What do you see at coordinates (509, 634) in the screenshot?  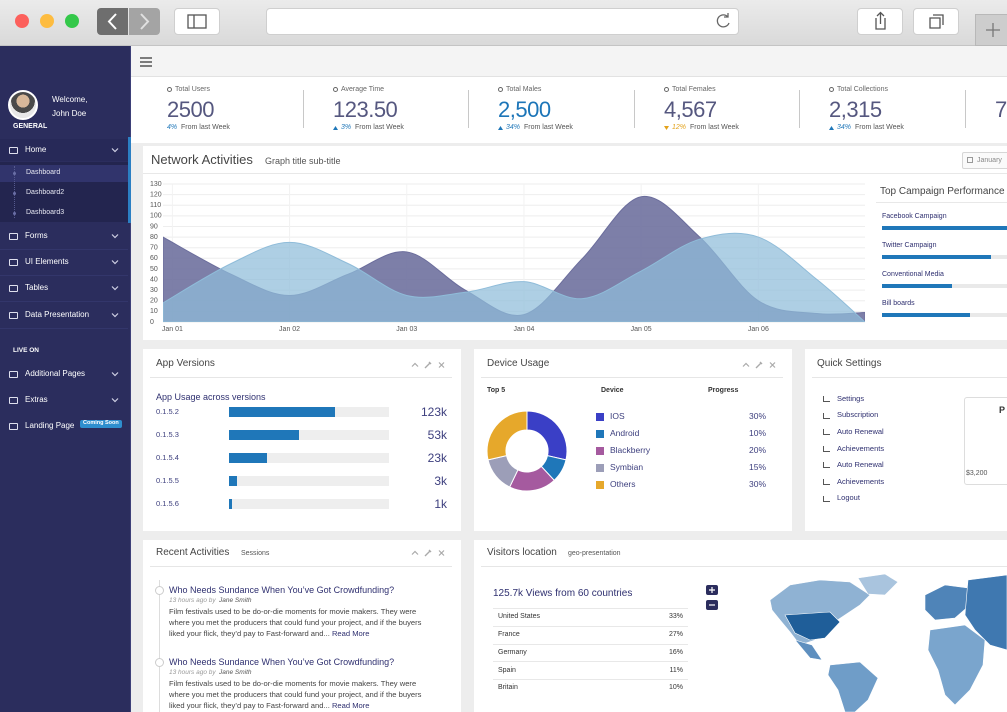 I see `country: France` at bounding box center [509, 634].